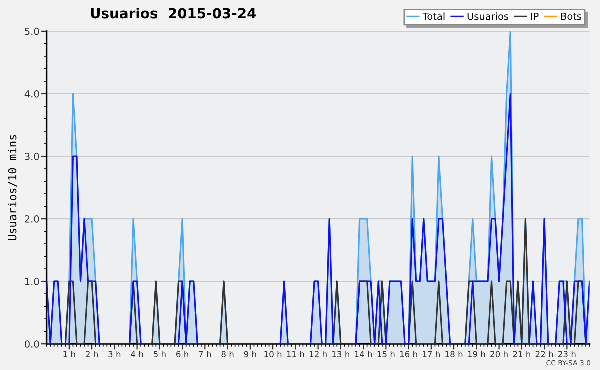 This screenshot has width=600, height=370. I want to click on x-tick-label: 19 h, so click(477, 354).